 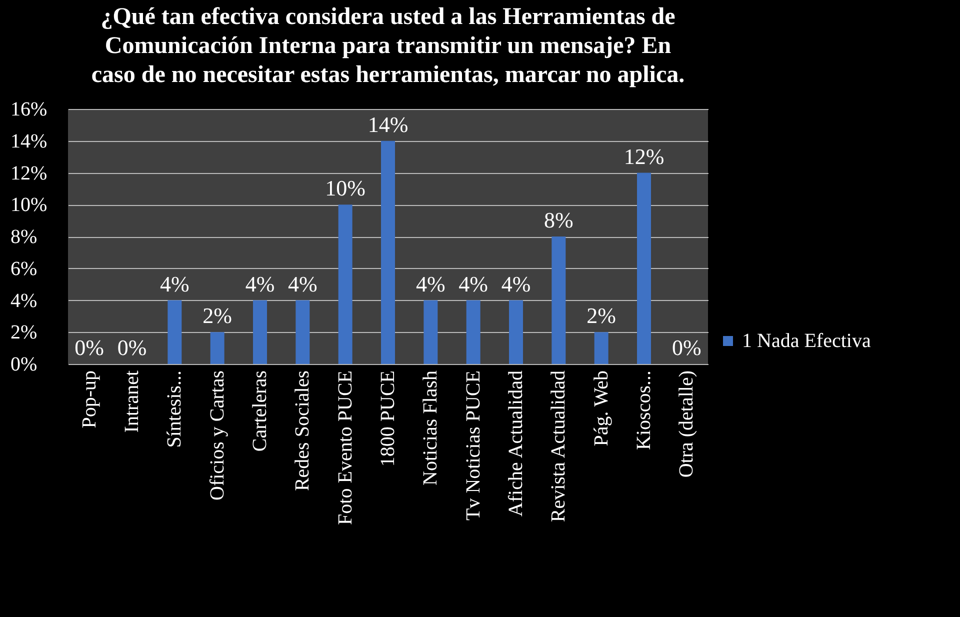 I want to click on x-tick-label: Otra (detalle), so click(x=687, y=424).